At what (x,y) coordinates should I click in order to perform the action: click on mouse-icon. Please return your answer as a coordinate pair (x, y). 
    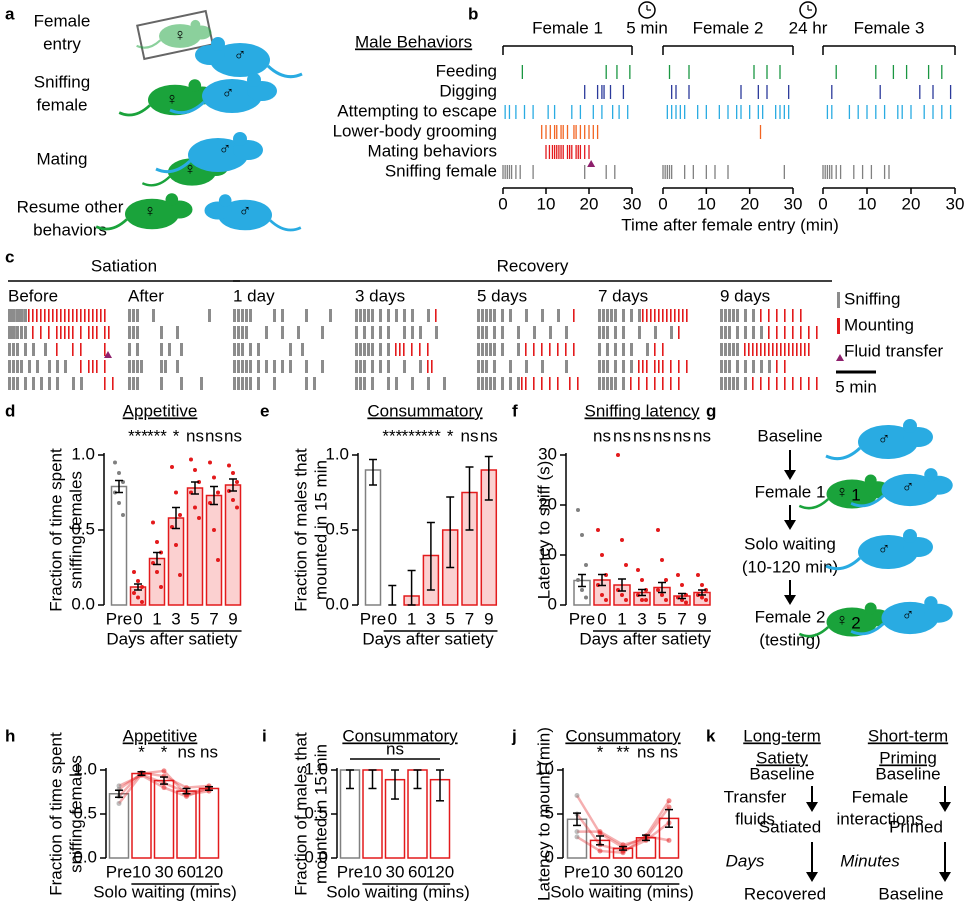
    Looking at the image, I should click on (901, 488).